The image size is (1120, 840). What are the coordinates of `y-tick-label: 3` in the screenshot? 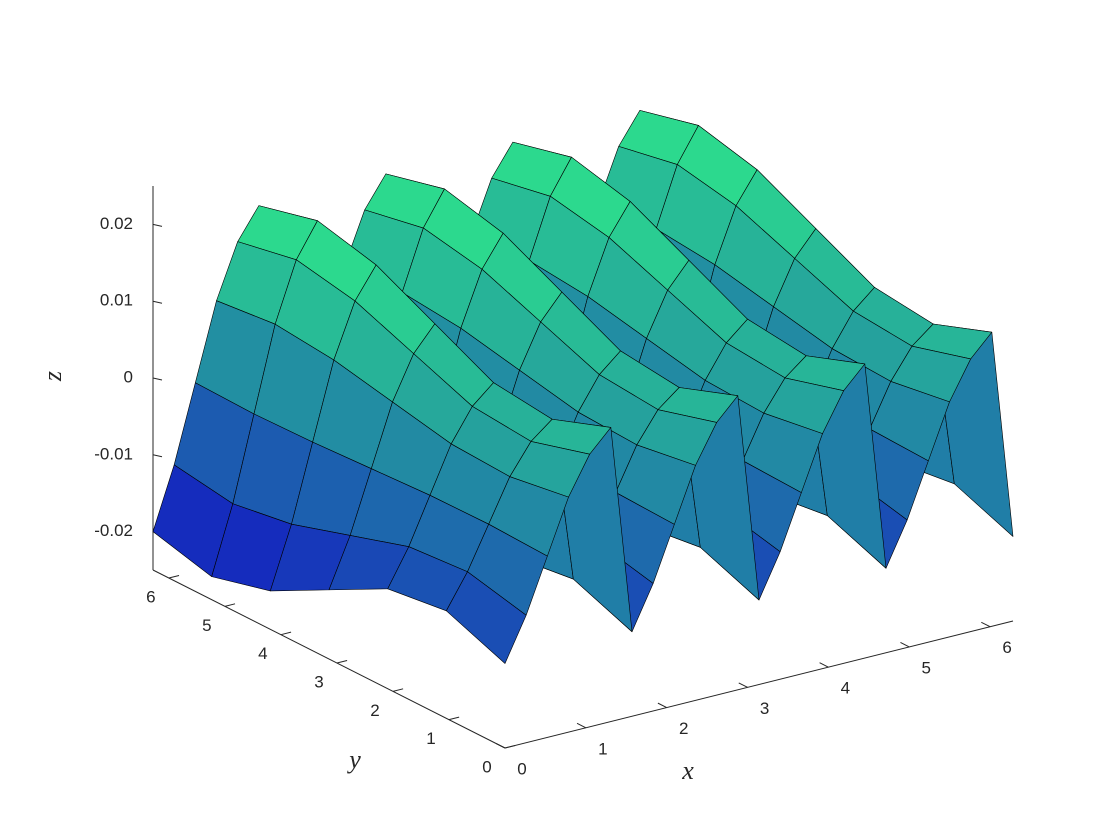 It's located at (318, 681).